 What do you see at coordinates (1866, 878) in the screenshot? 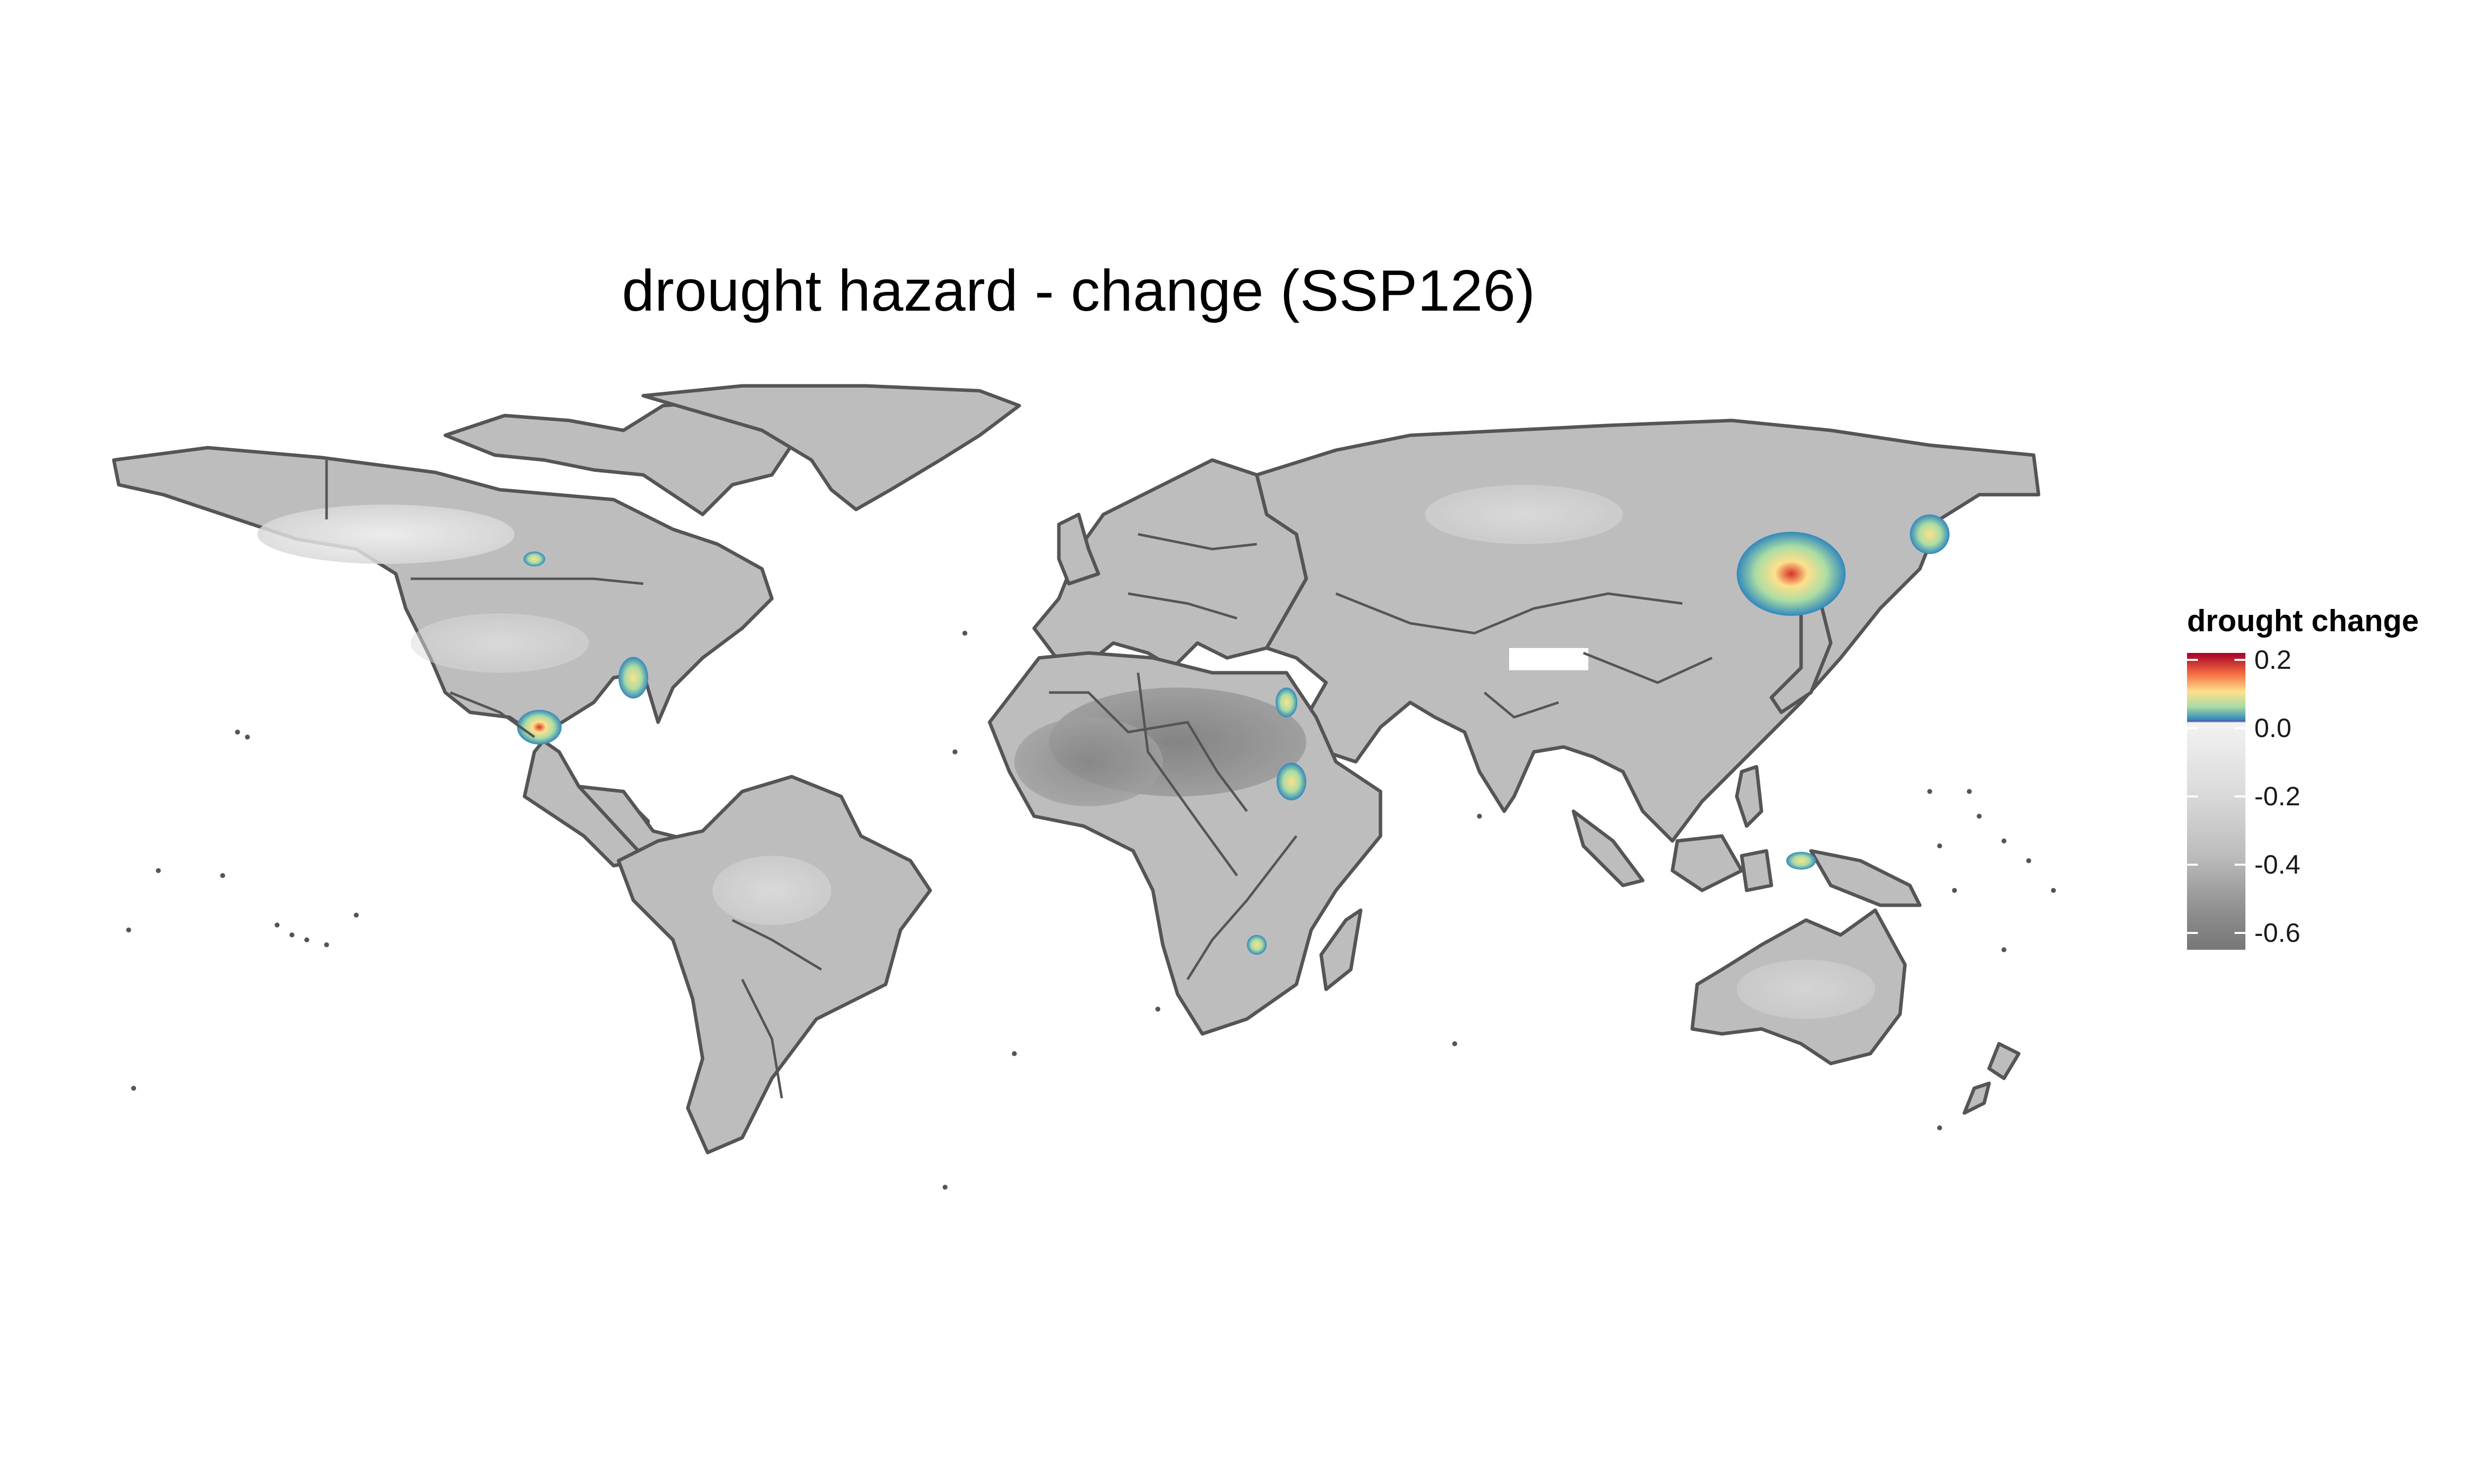
I see `land-new-guinea` at bounding box center [1866, 878].